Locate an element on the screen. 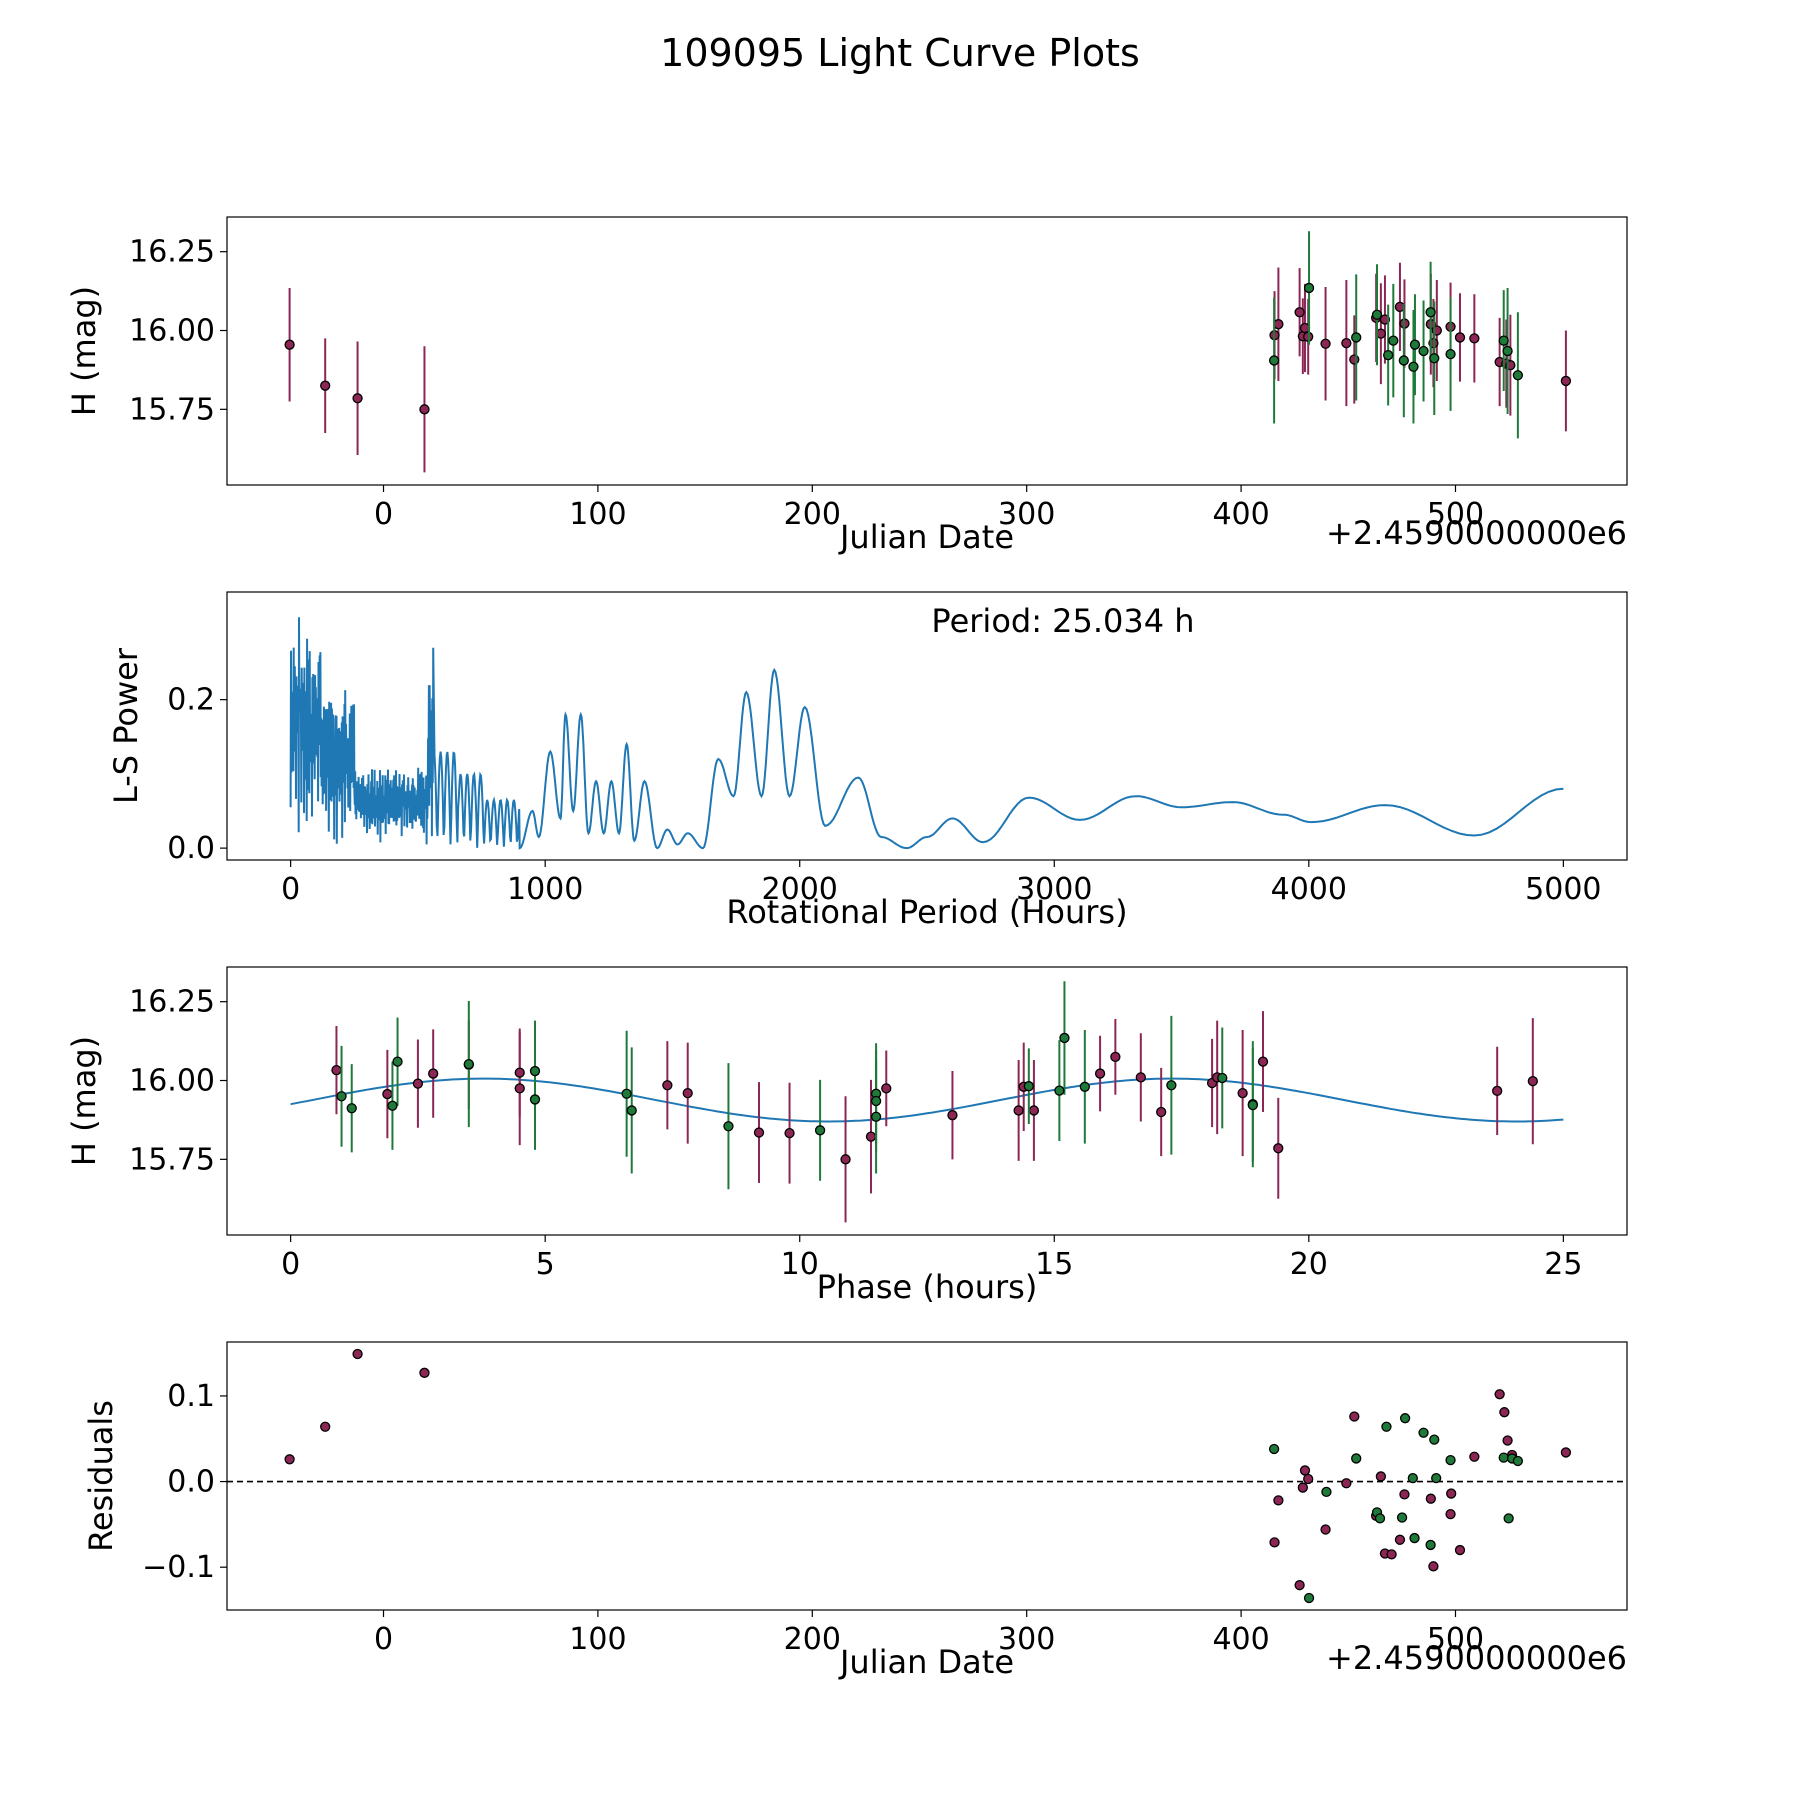  y-tick-label: 0.2 is located at coordinates (191, 700).